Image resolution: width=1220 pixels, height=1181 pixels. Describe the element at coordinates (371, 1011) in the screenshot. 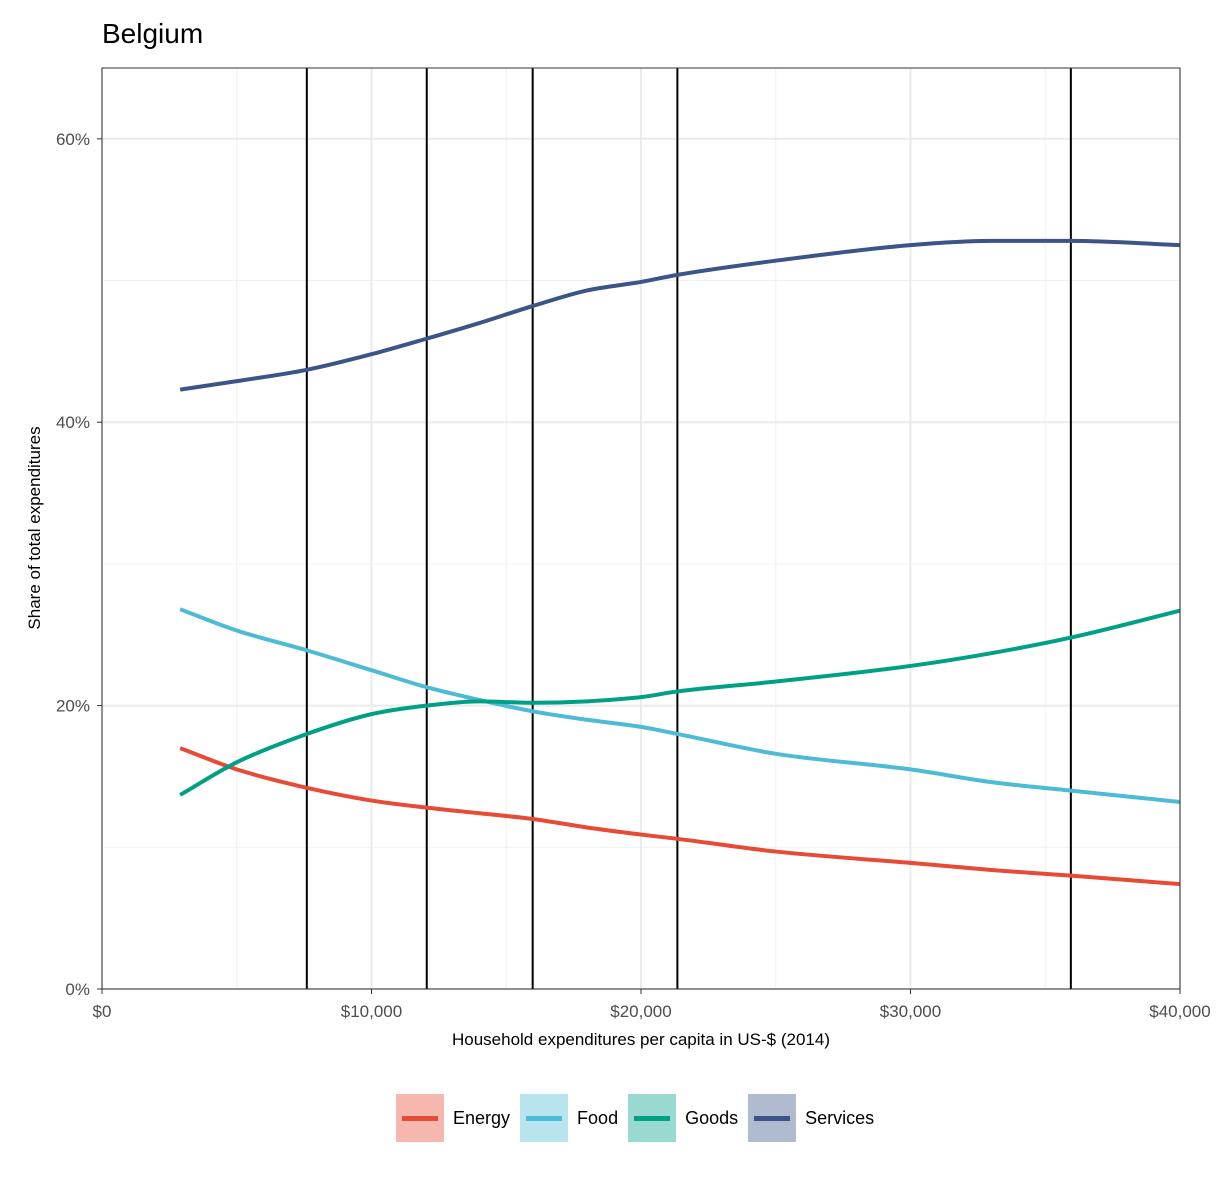

I see `x-tick-label: $10,000` at that location.